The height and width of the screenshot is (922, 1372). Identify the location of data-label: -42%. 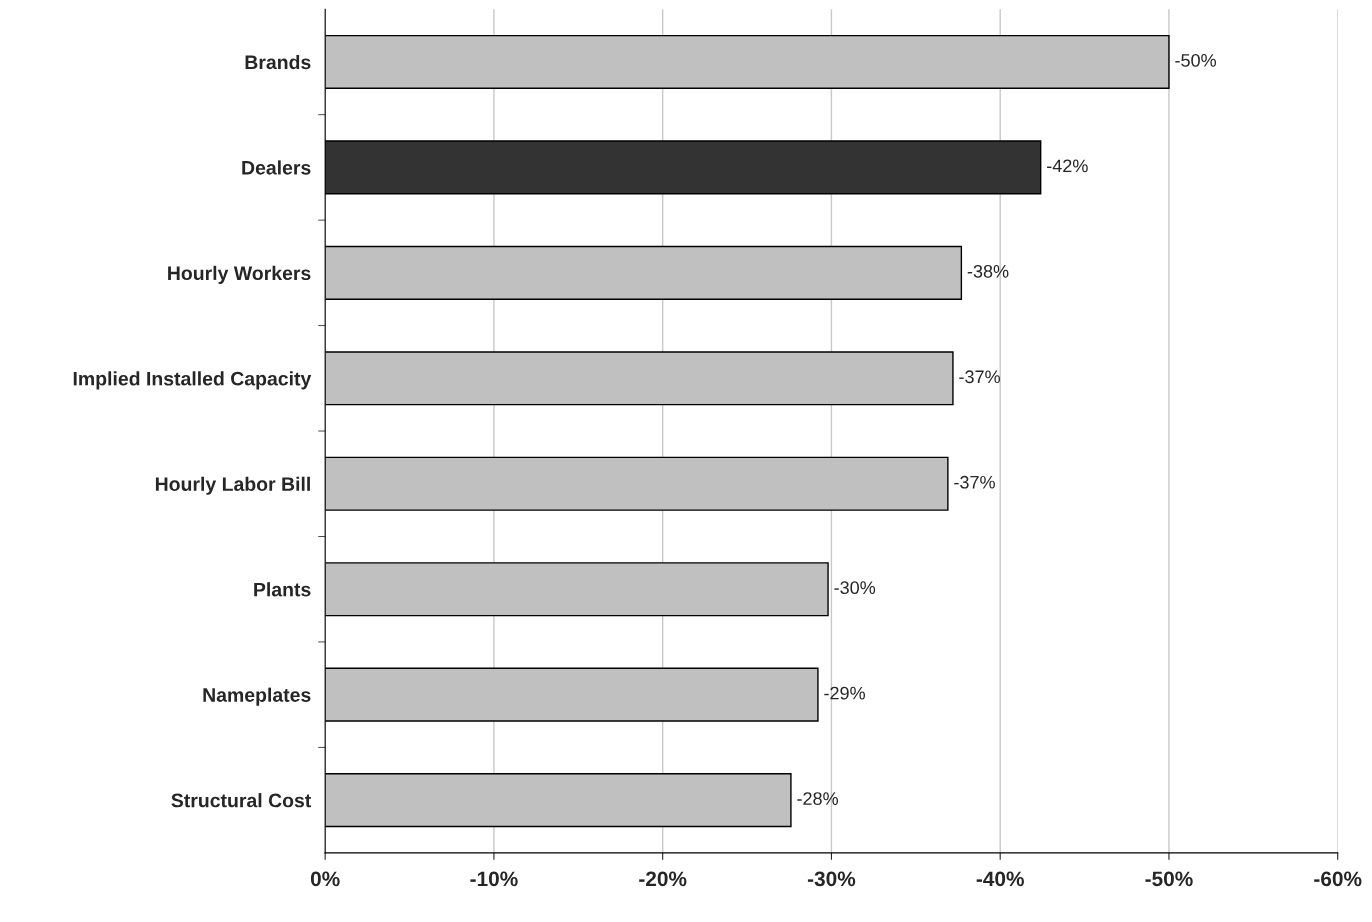
(1067, 166).